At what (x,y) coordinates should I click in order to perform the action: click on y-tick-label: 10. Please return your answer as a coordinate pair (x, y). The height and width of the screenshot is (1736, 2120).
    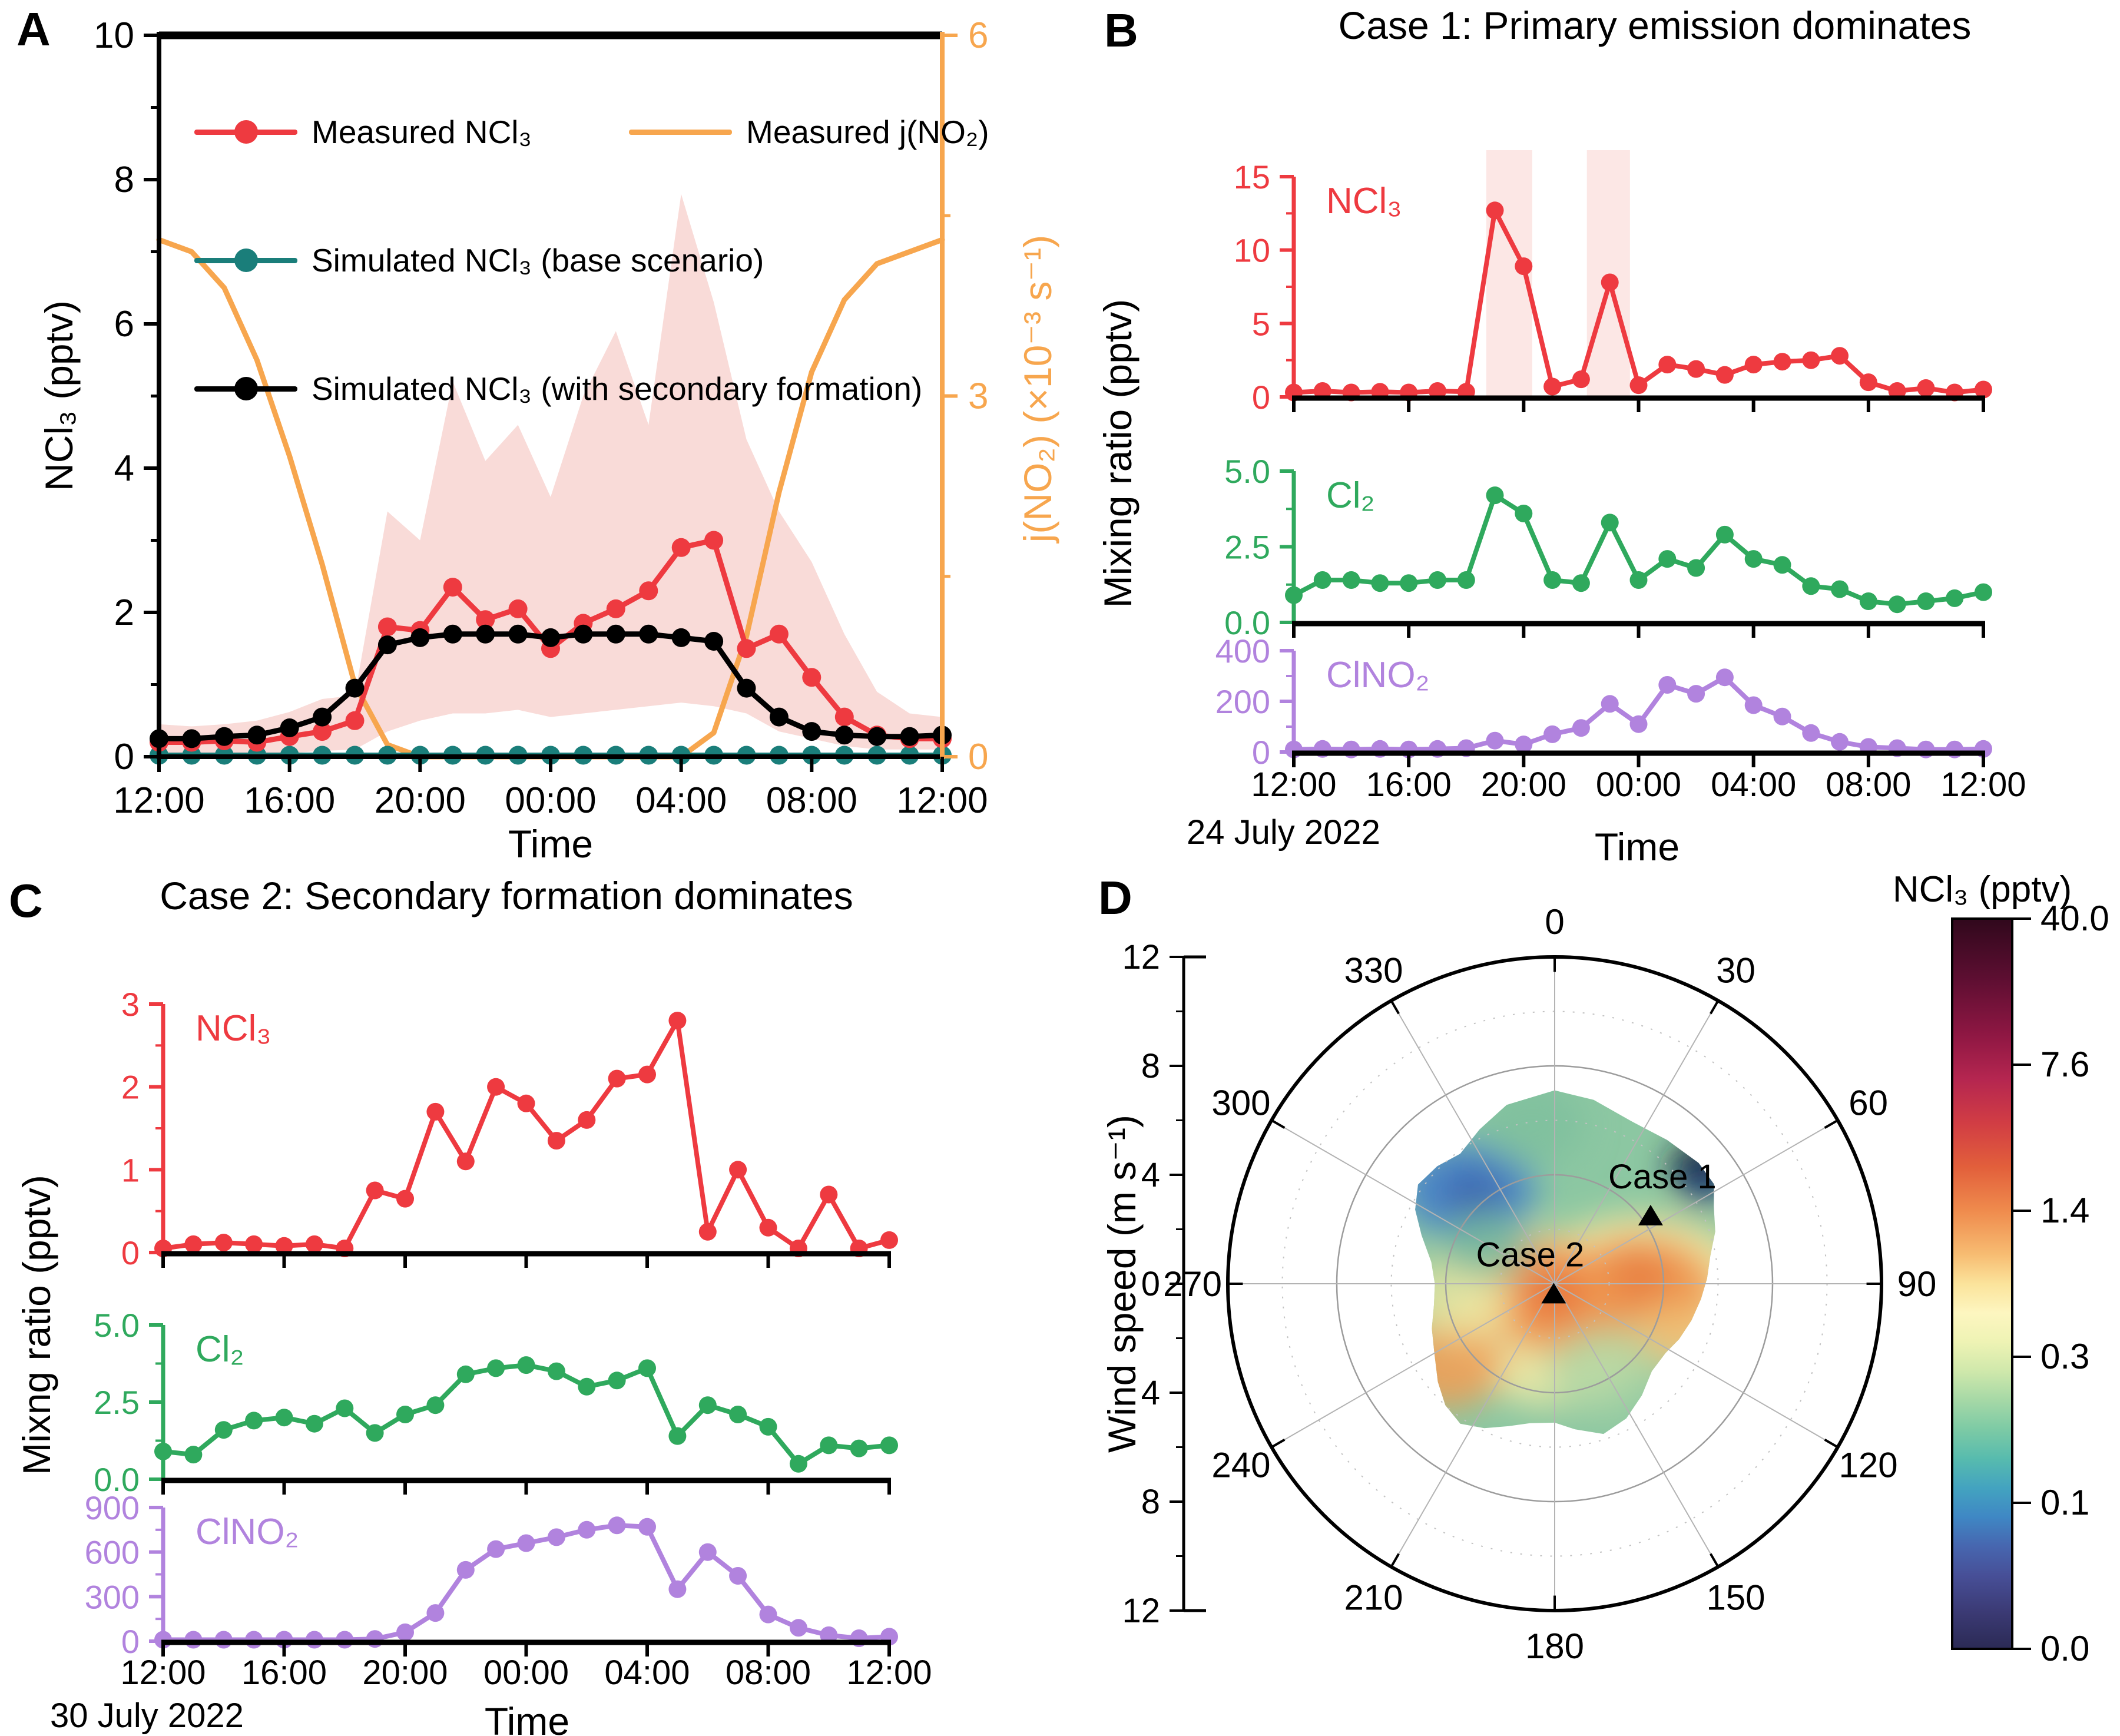
    Looking at the image, I should click on (1252, 250).